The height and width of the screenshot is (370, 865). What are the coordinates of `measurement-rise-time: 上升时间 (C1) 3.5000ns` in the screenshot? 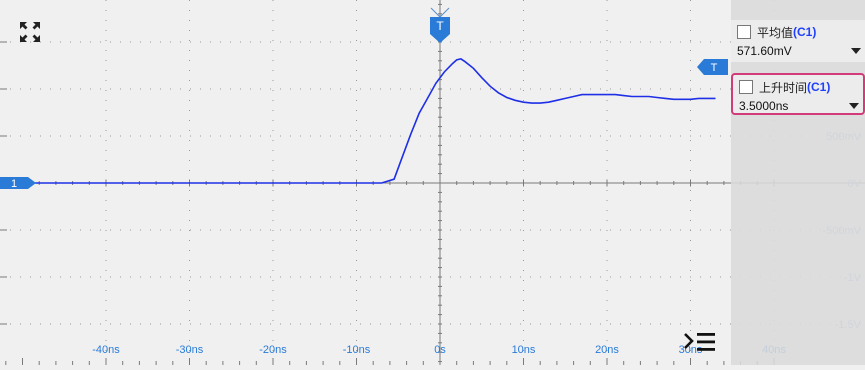 It's located at (798, 94).